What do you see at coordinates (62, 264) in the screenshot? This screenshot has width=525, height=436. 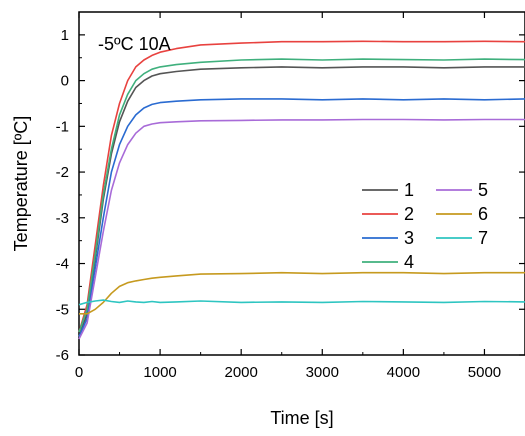 I see `y-tick-label: -4` at bounding box center [62, 264].